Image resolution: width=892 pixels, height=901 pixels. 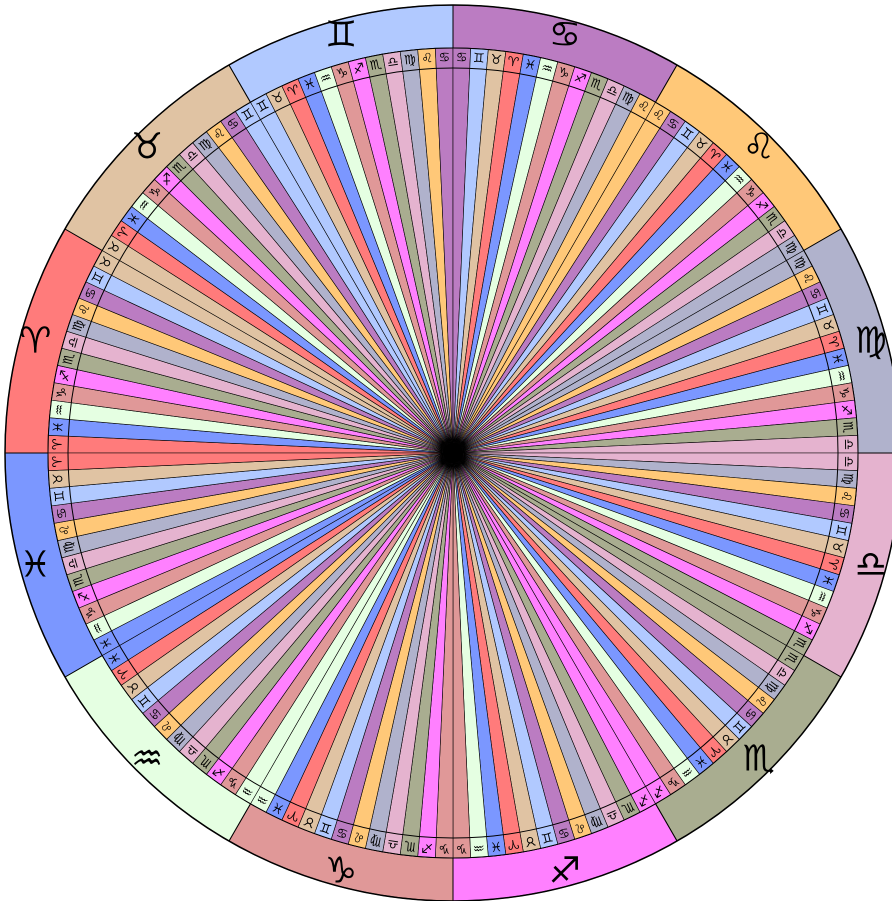 What do you see at coordinates (565, 870) in the screenshot?
I see `outer-glyph-sagittarius: ♐` at bounding box center [565, 870].